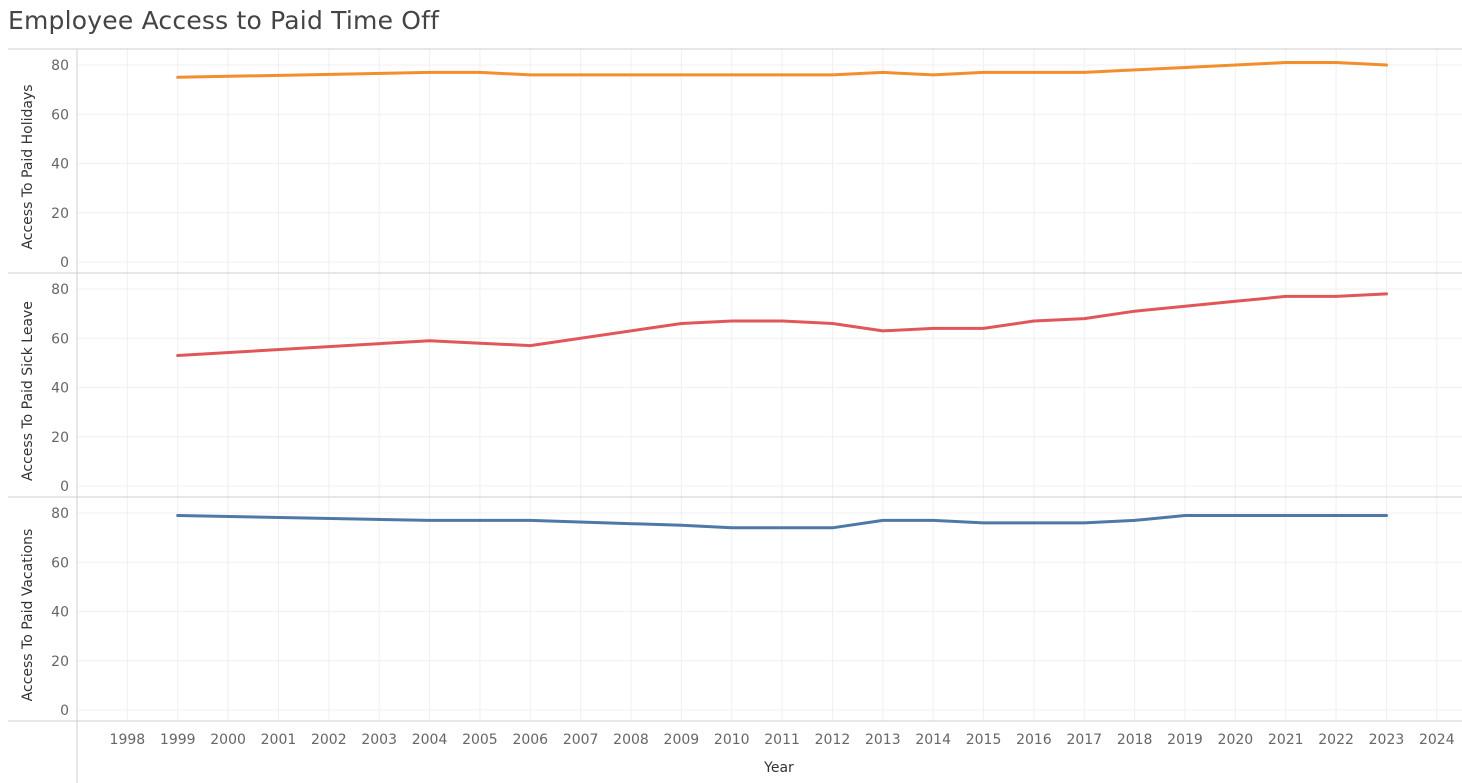  What do you see at coordinates (1437, 740) in the screenshot?
I see `x-tick-label: 2024` at bounding box center [1437, 740].